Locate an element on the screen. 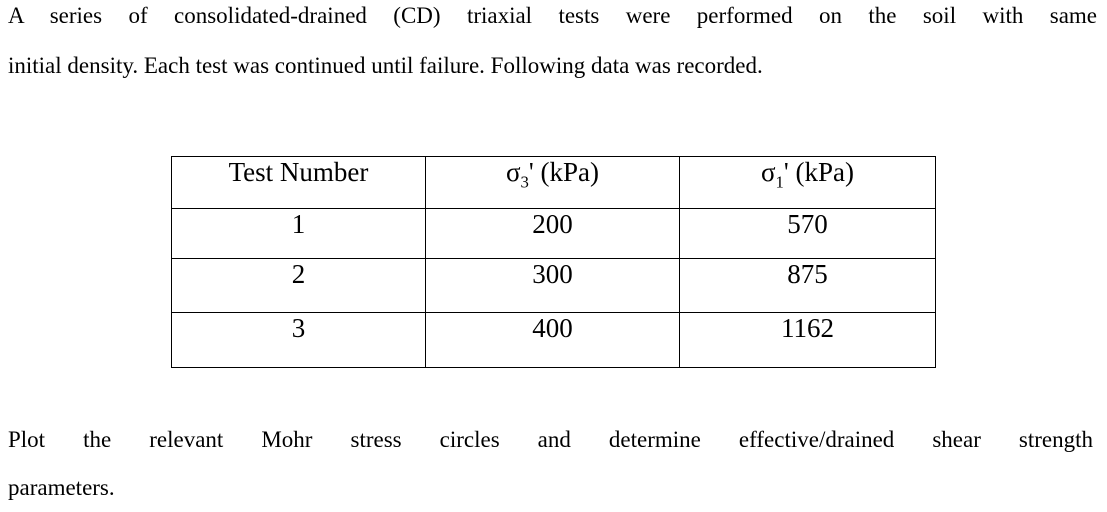  table-row: 3 400 1162 is located at coordinates (553, 340).